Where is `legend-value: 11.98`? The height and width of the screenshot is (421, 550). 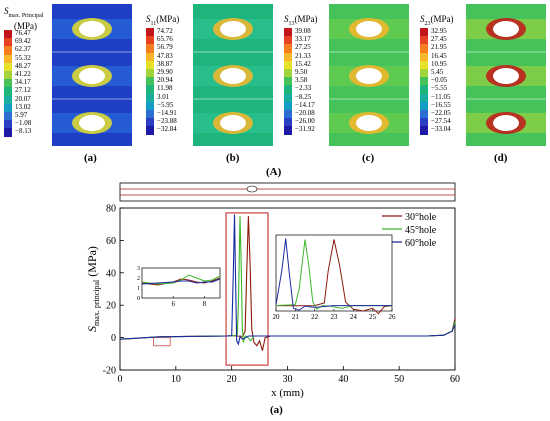 legend-value: 11.98 is located at coordinates (165, 88).